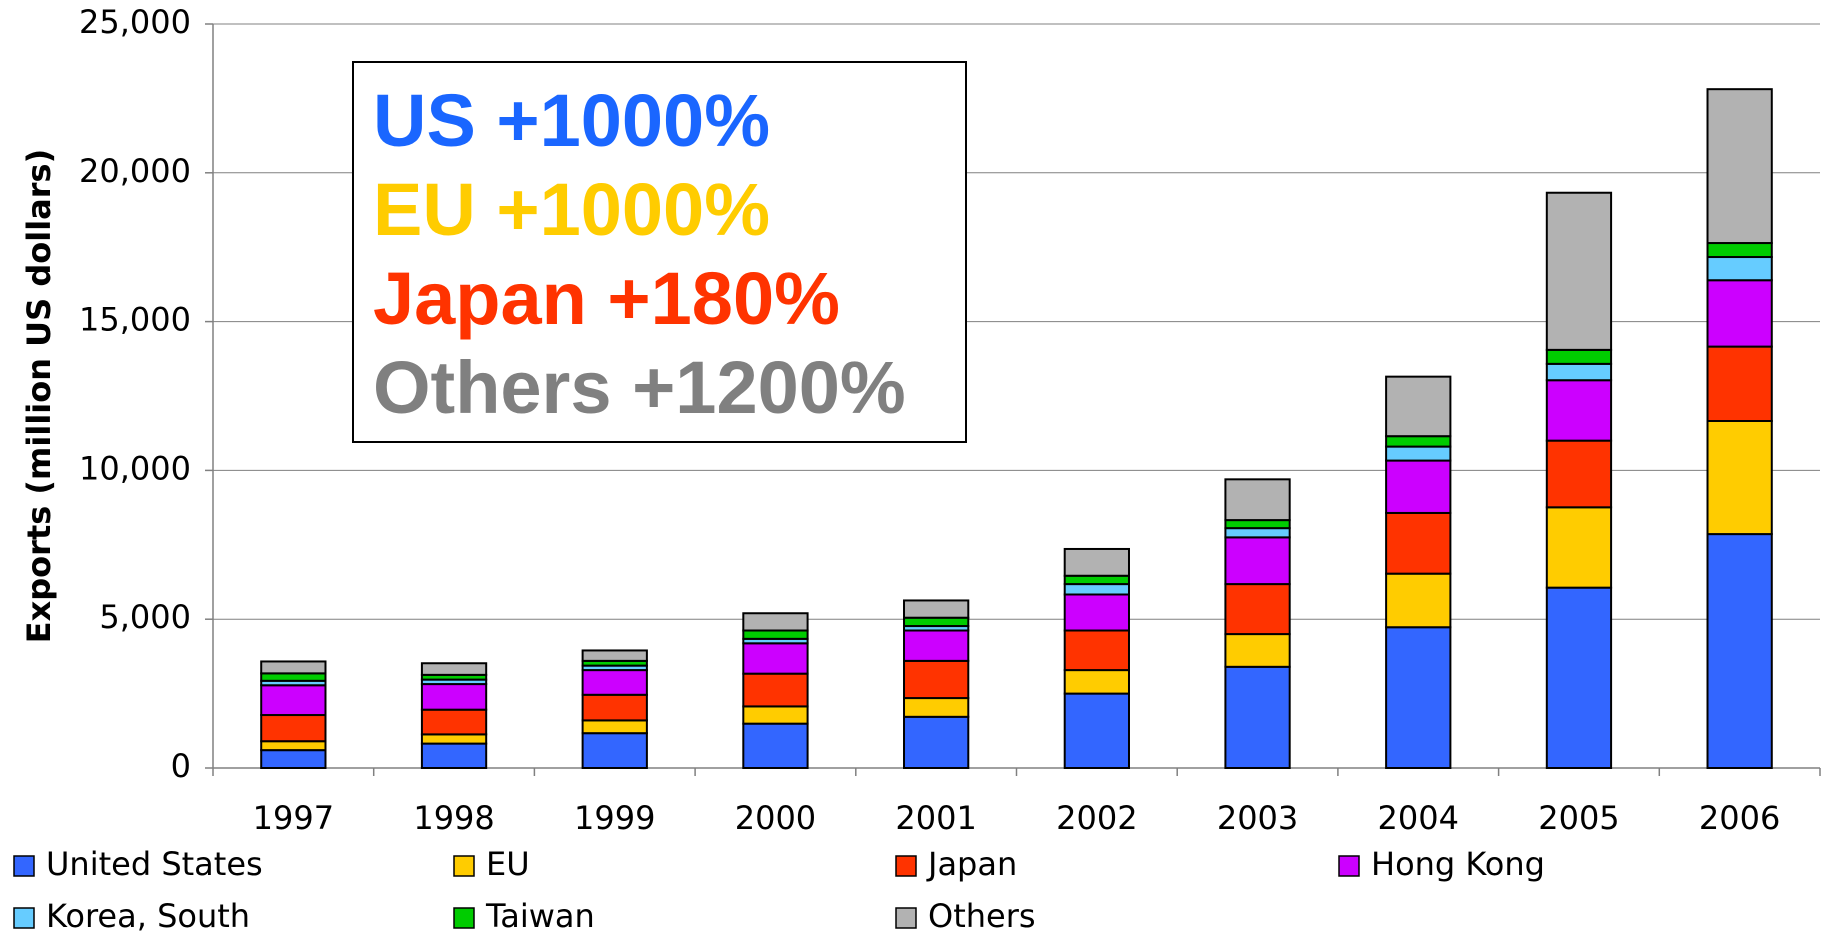  Describe the element at coordinates (181, 766) in the screenshot. I see `y-tick-label: 0` at that location.